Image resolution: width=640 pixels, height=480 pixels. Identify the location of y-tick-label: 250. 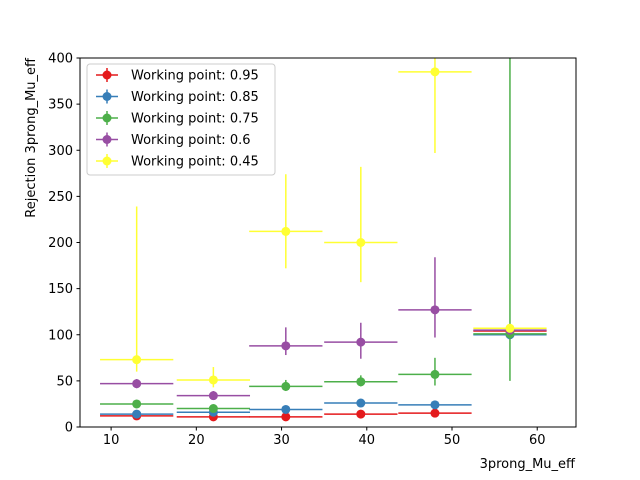
(60, 197).